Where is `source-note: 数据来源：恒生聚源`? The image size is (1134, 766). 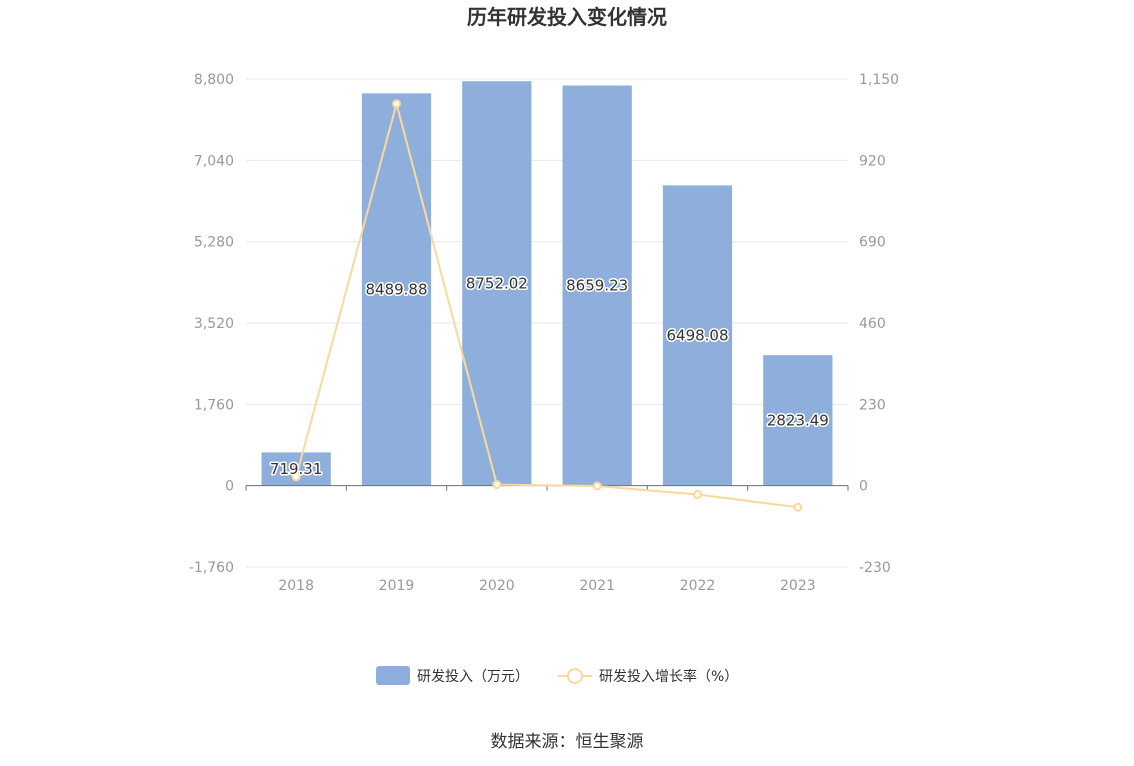 source-note: 数据来源：恒生聚源 is located at coordinates (567, 742).